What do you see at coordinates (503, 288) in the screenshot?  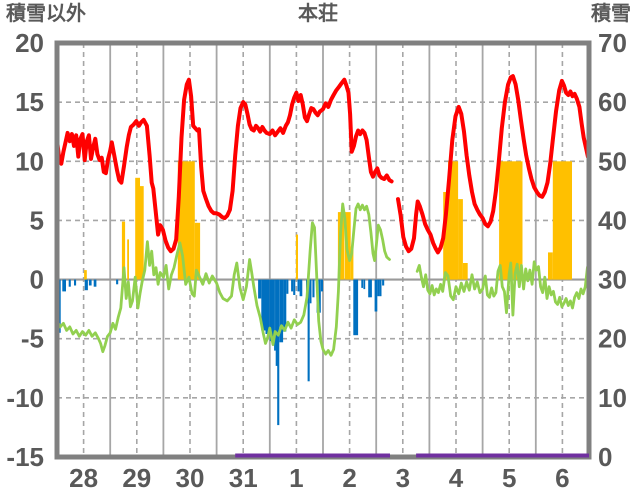 I see `green-line` at bounding box center [503, 288].